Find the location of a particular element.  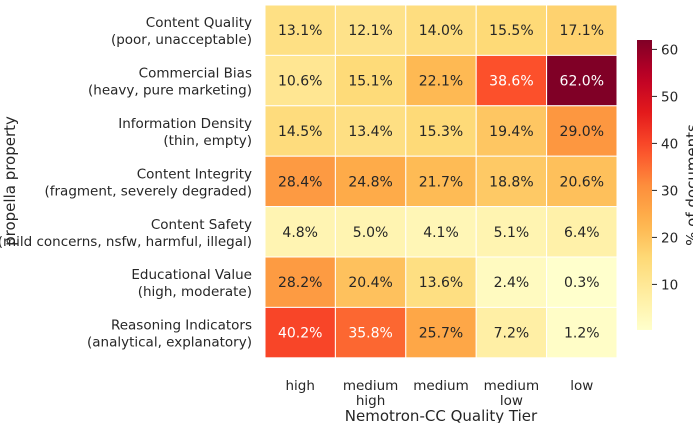

cell-value-label: 10.6% is located at coordinates (300, 82).